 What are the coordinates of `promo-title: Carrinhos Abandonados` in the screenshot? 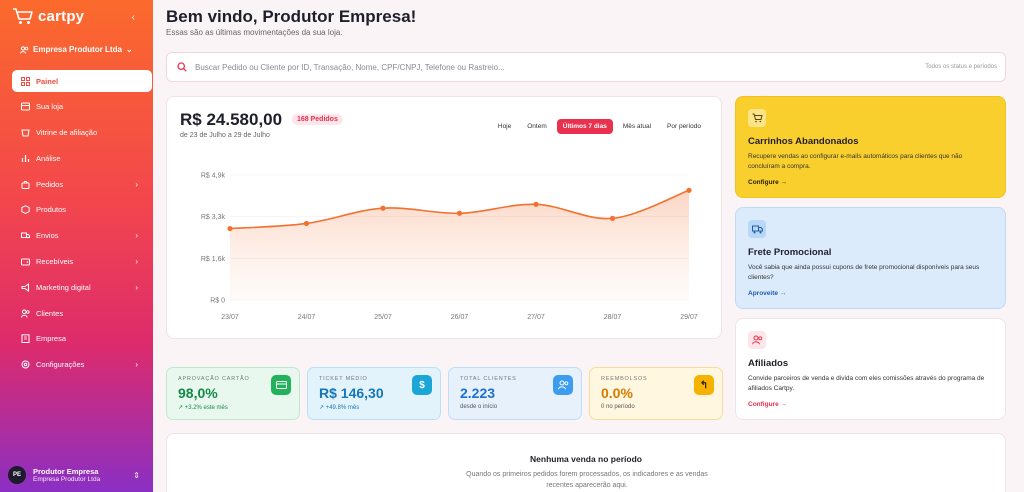 It's located at (803, 141).